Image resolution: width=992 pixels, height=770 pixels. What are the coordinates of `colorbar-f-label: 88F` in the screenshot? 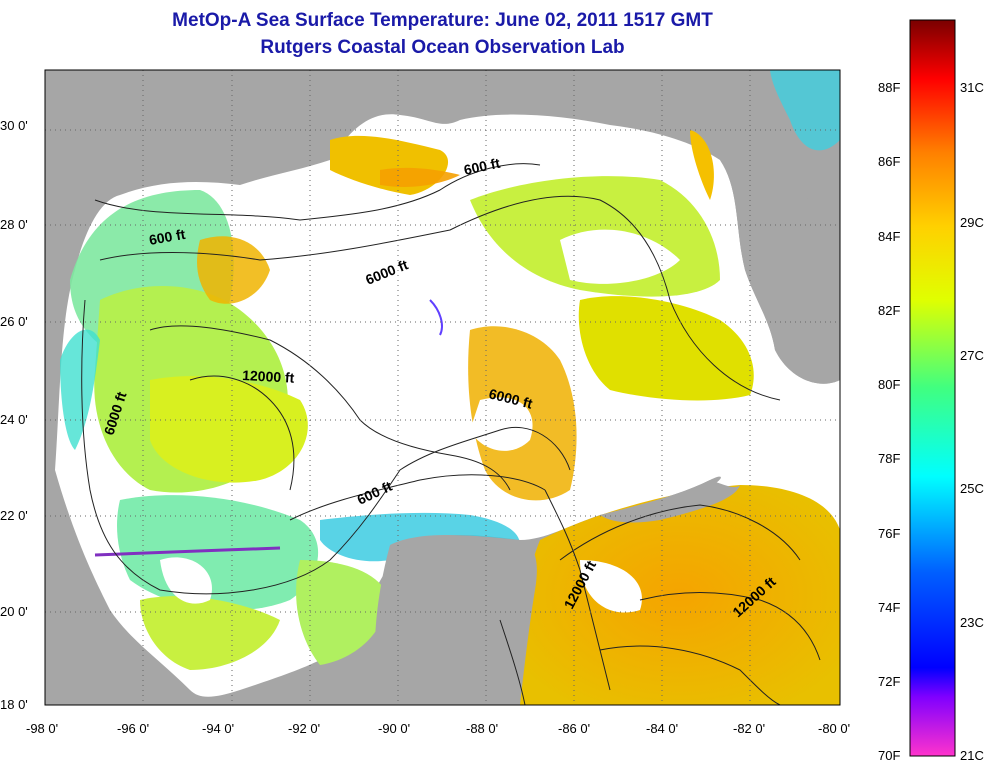 It's located at (889, 87).